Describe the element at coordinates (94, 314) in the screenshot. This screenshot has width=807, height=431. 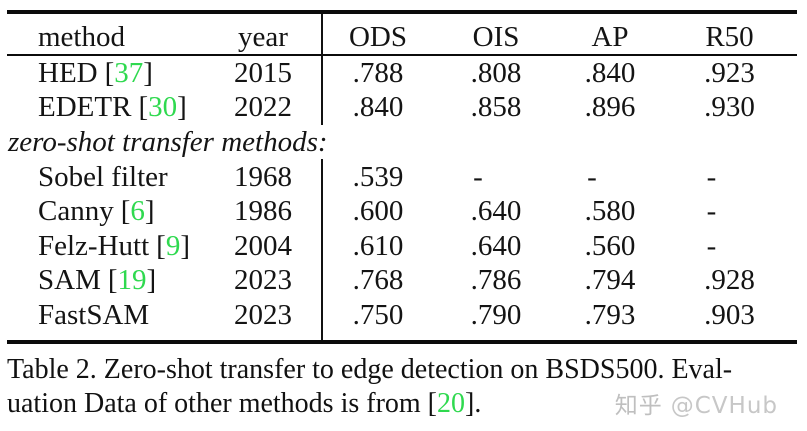
I see `method-name: FastSAM` at that location.